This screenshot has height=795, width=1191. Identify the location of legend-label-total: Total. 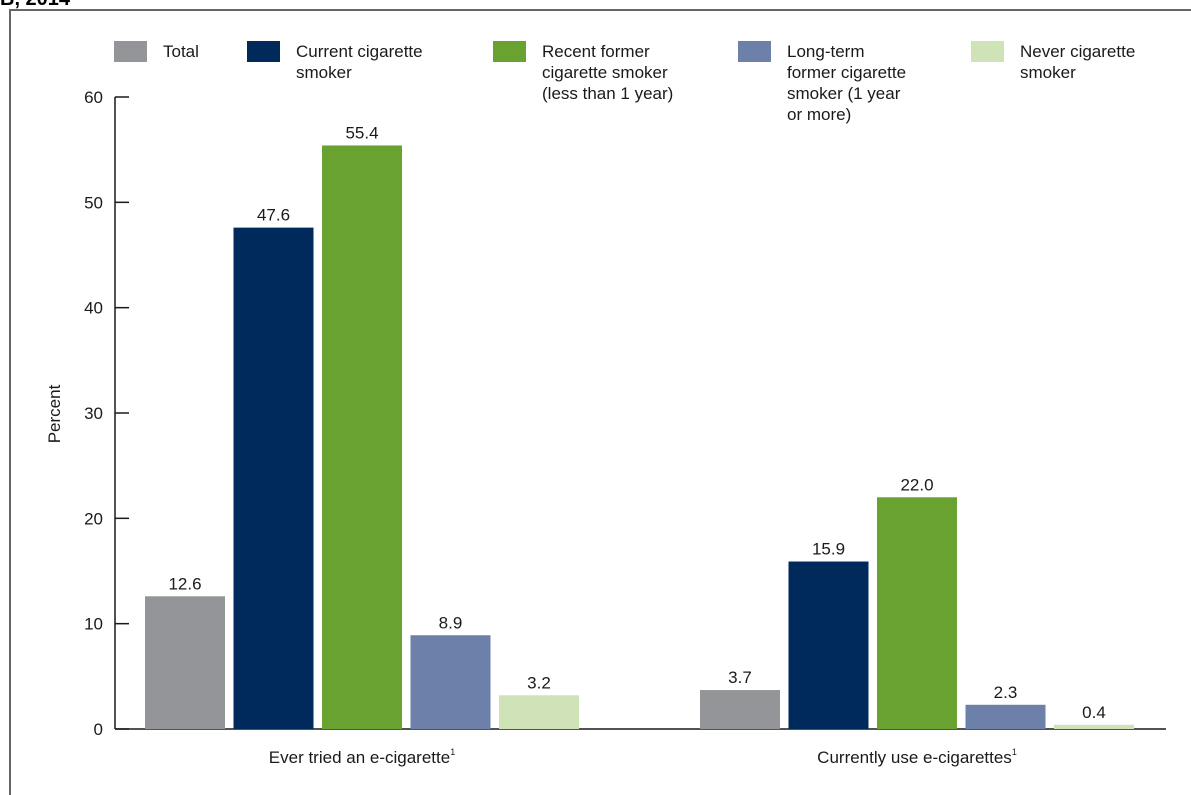
(181, 51).